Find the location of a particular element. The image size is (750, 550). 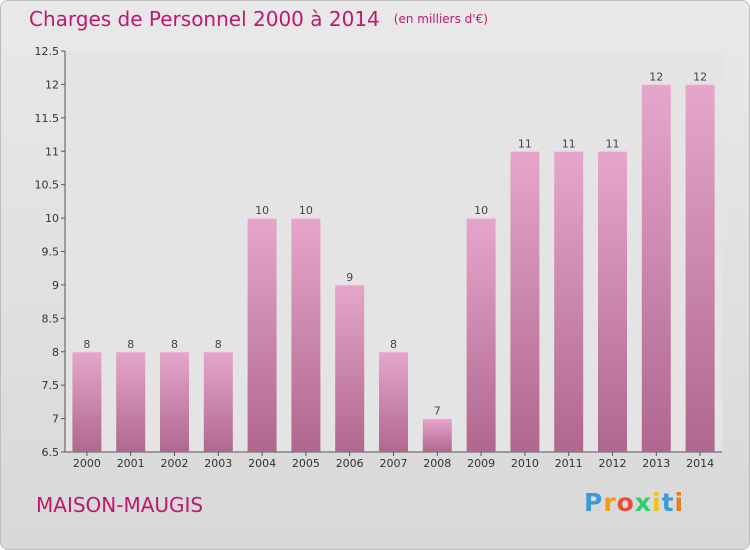

proxiti-logo: Proxiti is located at coordinates (634, 502).